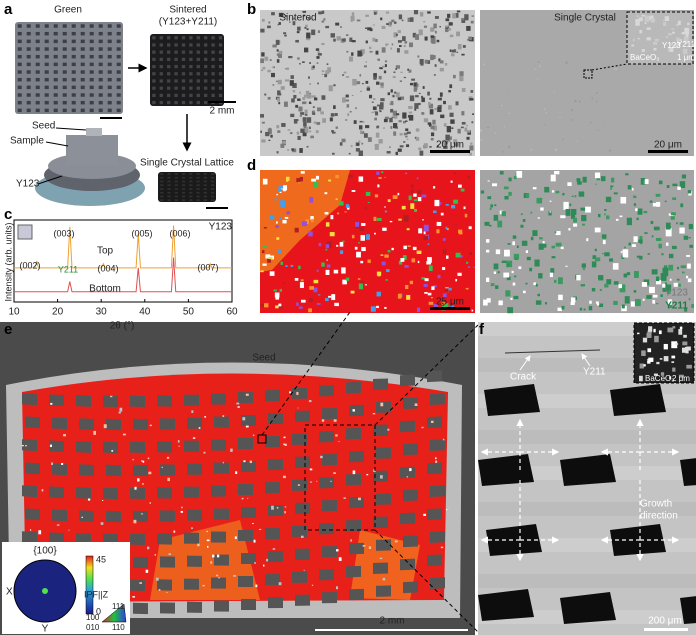 The image size is (696, 635). I want to click on peak-label: (003), so click(63, 233).